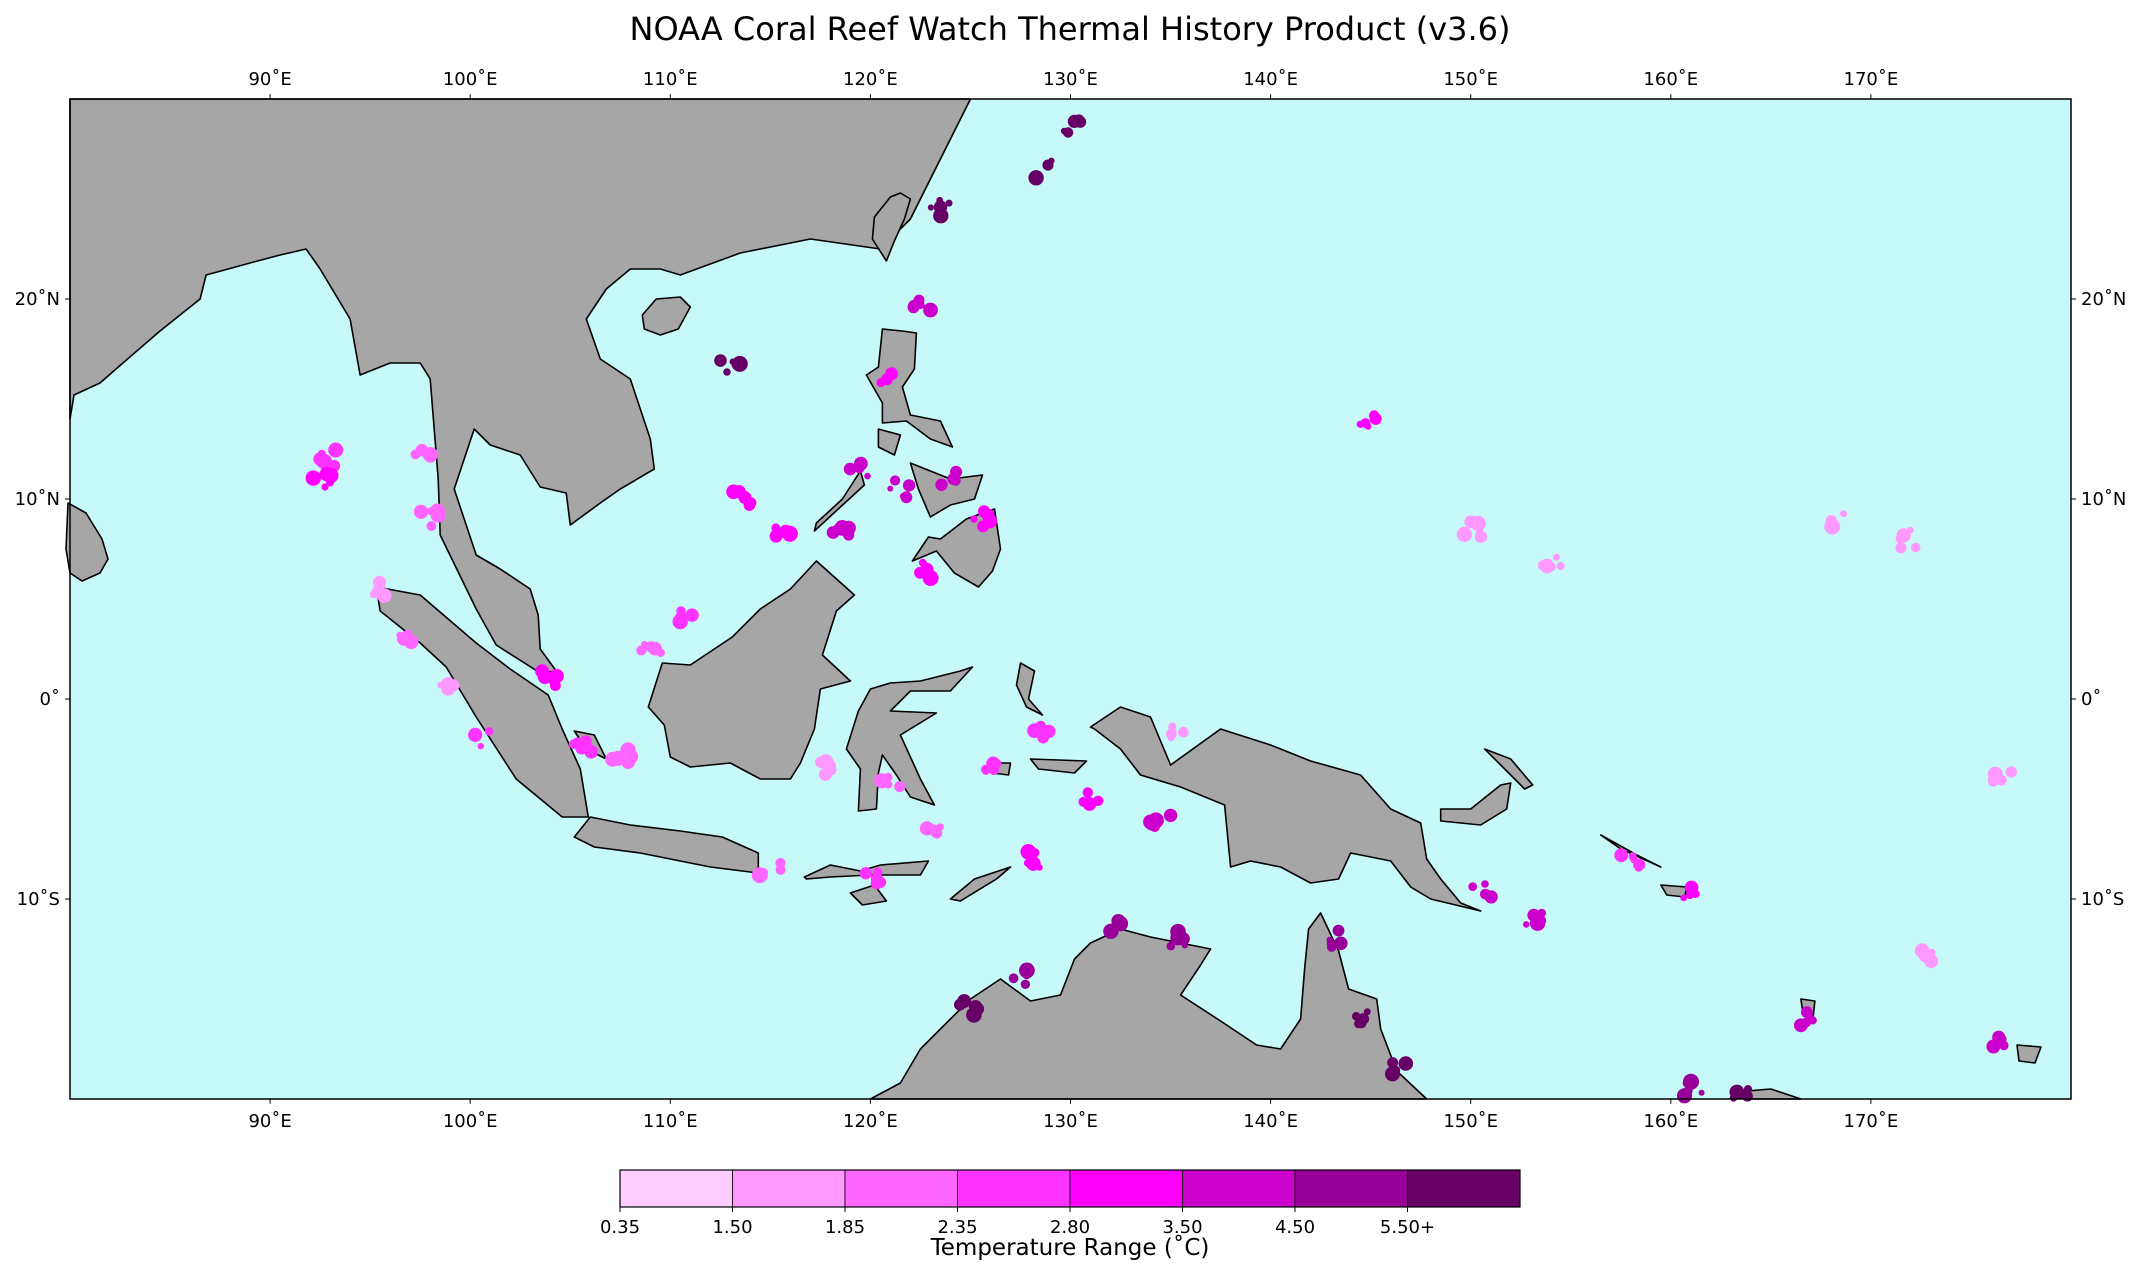 This screenshot has height=1275, width=2140. Describe the element at coordinates (666, 845) in the screenshot. I see `land-java` at that location.